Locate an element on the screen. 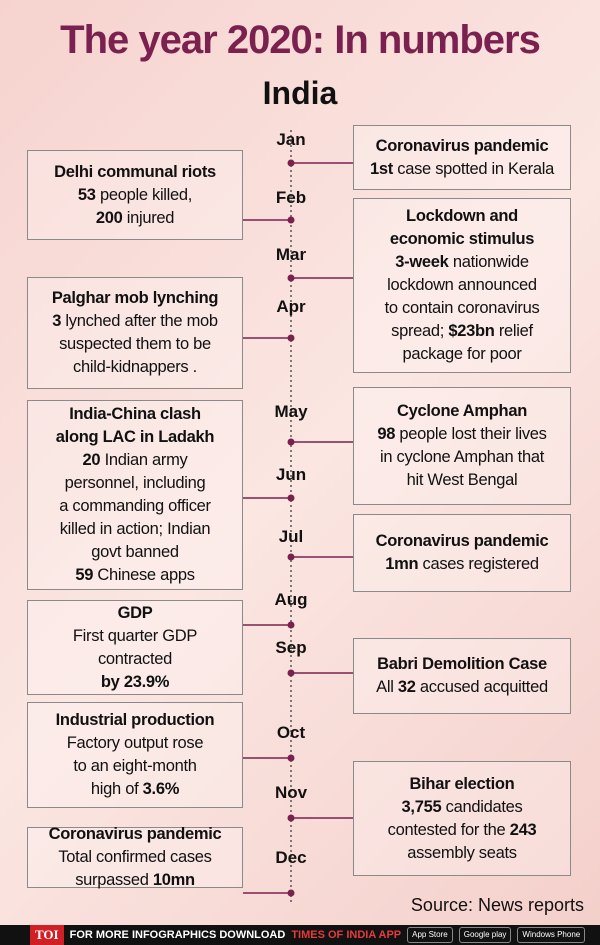 Image resolution: width=600 pixels, height=945 pixels. text: relief is located at coordinates (513, 331).